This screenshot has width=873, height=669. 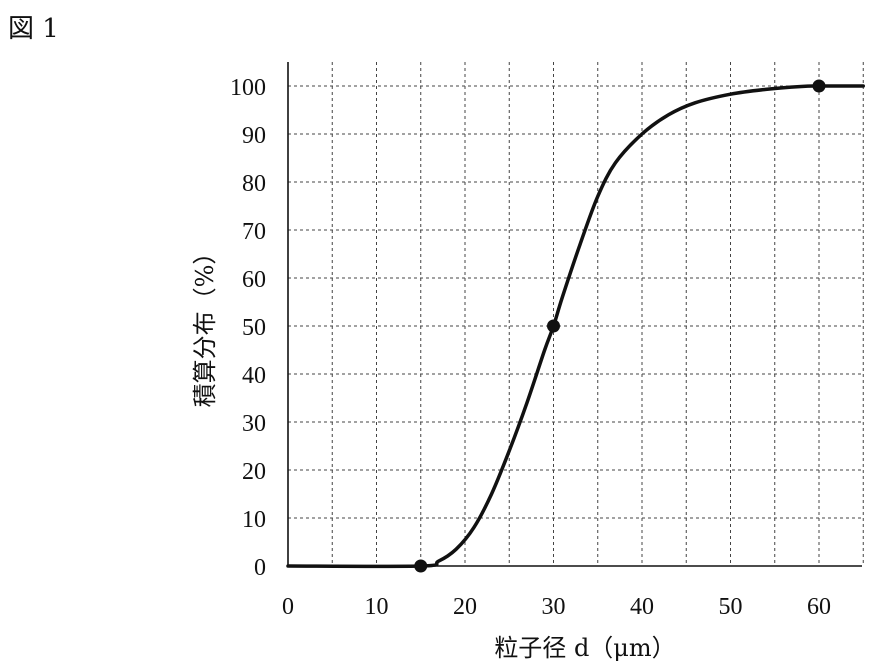 I want to click on x-tick-label: 30, so click(x=554, y=607).